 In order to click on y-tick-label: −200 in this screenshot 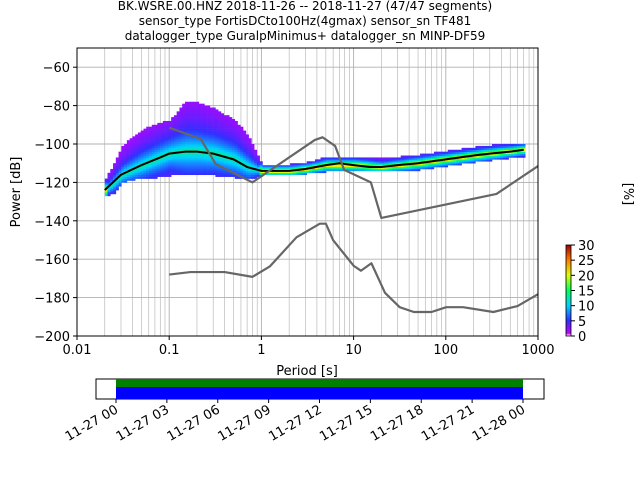, I will do `click(52, 337)`.